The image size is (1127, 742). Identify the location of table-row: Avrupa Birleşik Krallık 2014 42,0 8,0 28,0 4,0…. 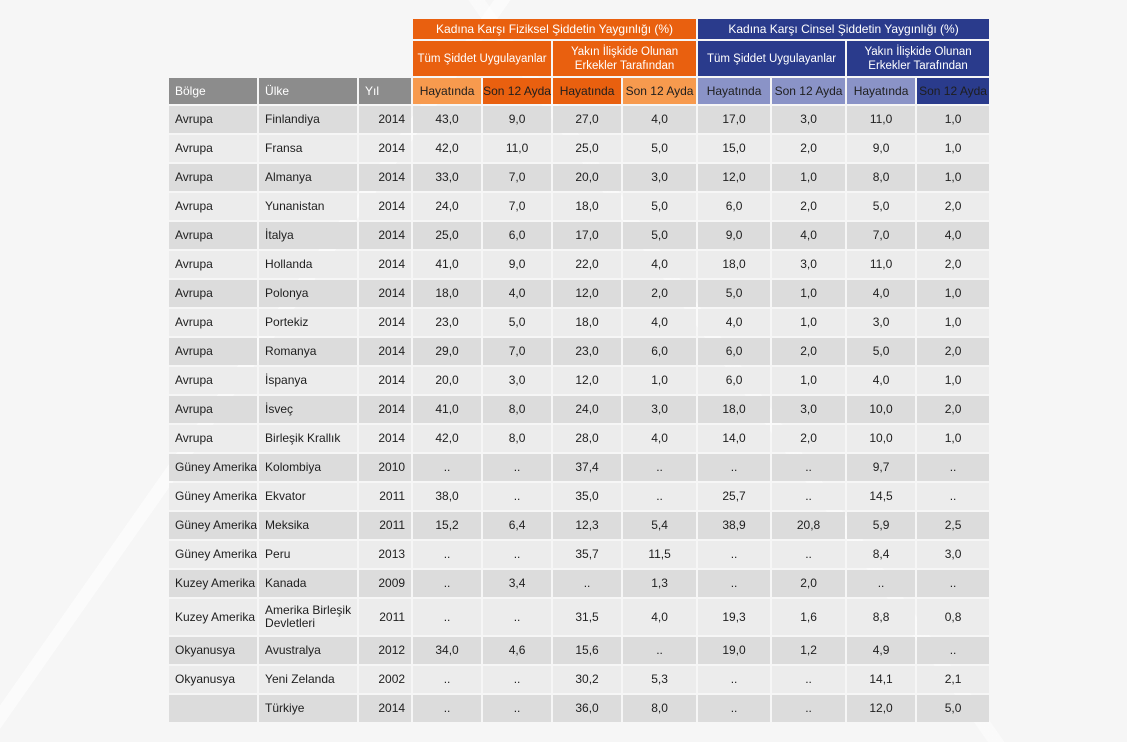
(579, 438).